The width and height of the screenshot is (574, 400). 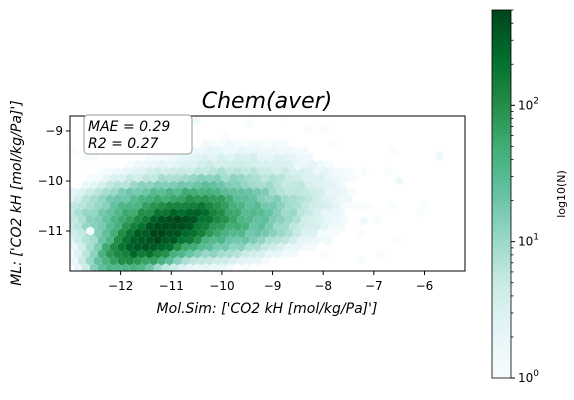 What do you see at coordinates (561, 194) in the screenshot?
I see `colorbar-label: log10(N)` at bounding box center [561, 194].